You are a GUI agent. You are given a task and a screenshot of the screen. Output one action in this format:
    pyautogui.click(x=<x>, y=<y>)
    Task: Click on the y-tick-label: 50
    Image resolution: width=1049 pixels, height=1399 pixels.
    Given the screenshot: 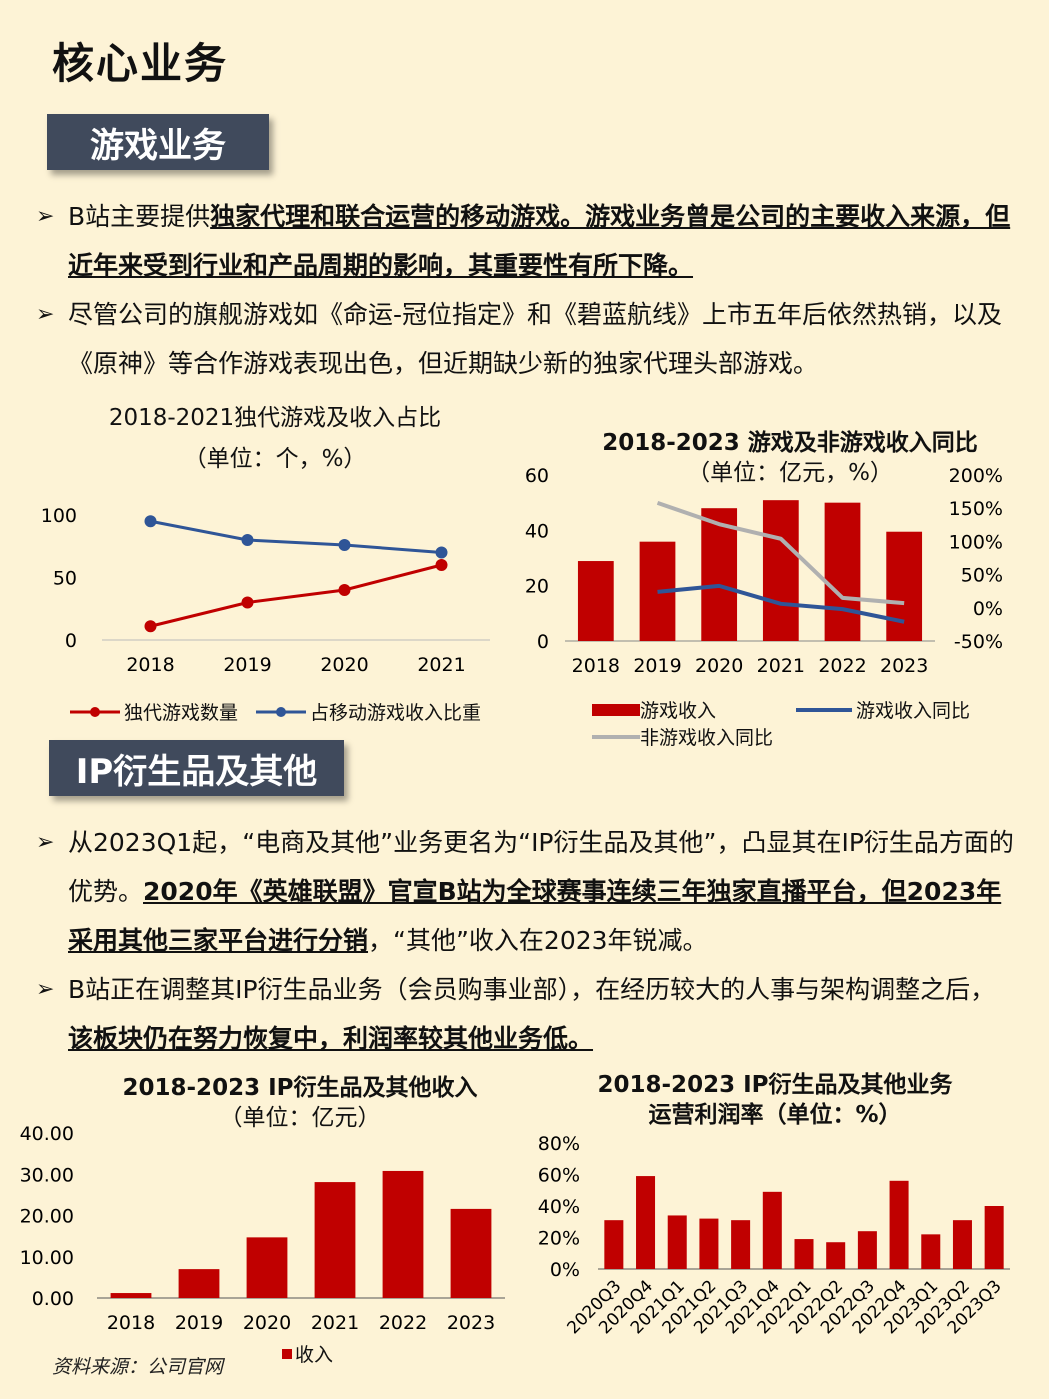 What is the action you would take?
    pyautogui.click(x=65, y=579)
    